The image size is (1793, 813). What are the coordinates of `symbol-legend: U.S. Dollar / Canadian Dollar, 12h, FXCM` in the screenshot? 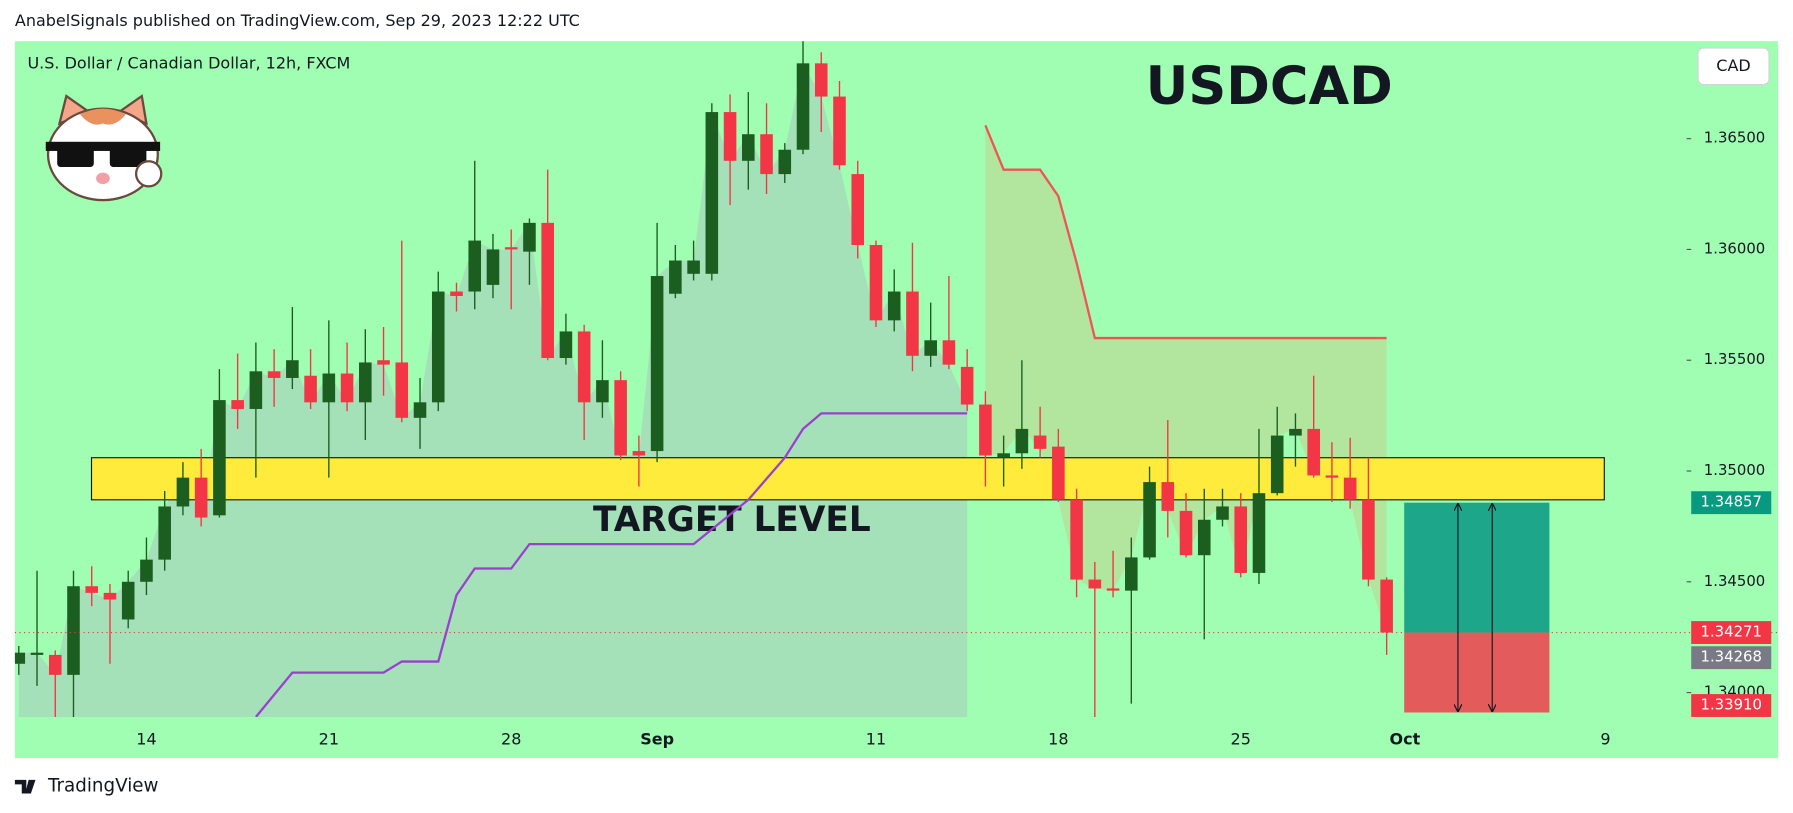 It's located at (188, 63).